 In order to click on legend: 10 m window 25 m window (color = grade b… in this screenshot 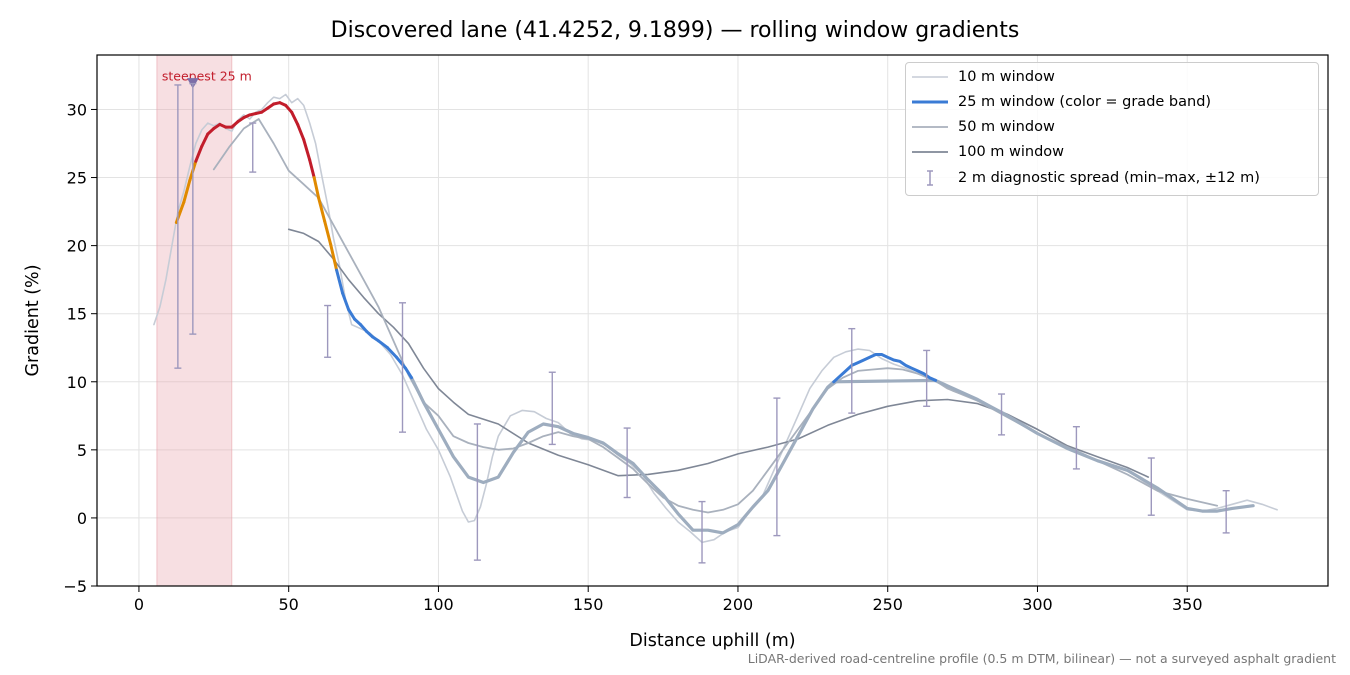, I will do `click(1112, 129)`.